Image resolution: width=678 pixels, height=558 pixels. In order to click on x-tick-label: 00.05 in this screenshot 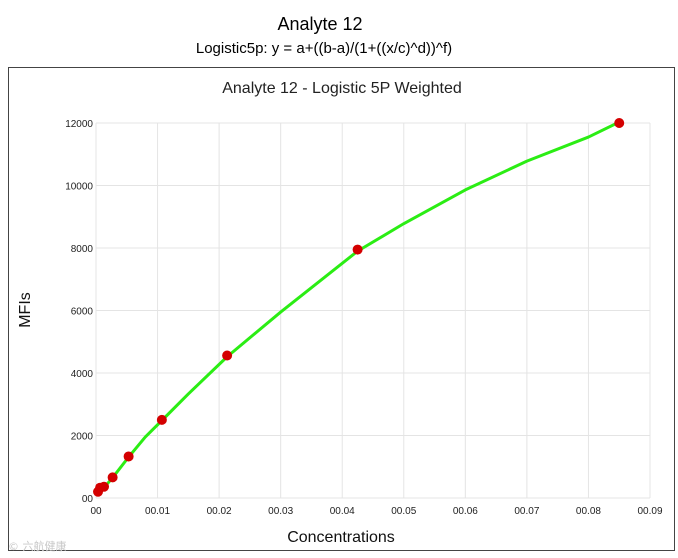, I will do `click(403, 511)`.